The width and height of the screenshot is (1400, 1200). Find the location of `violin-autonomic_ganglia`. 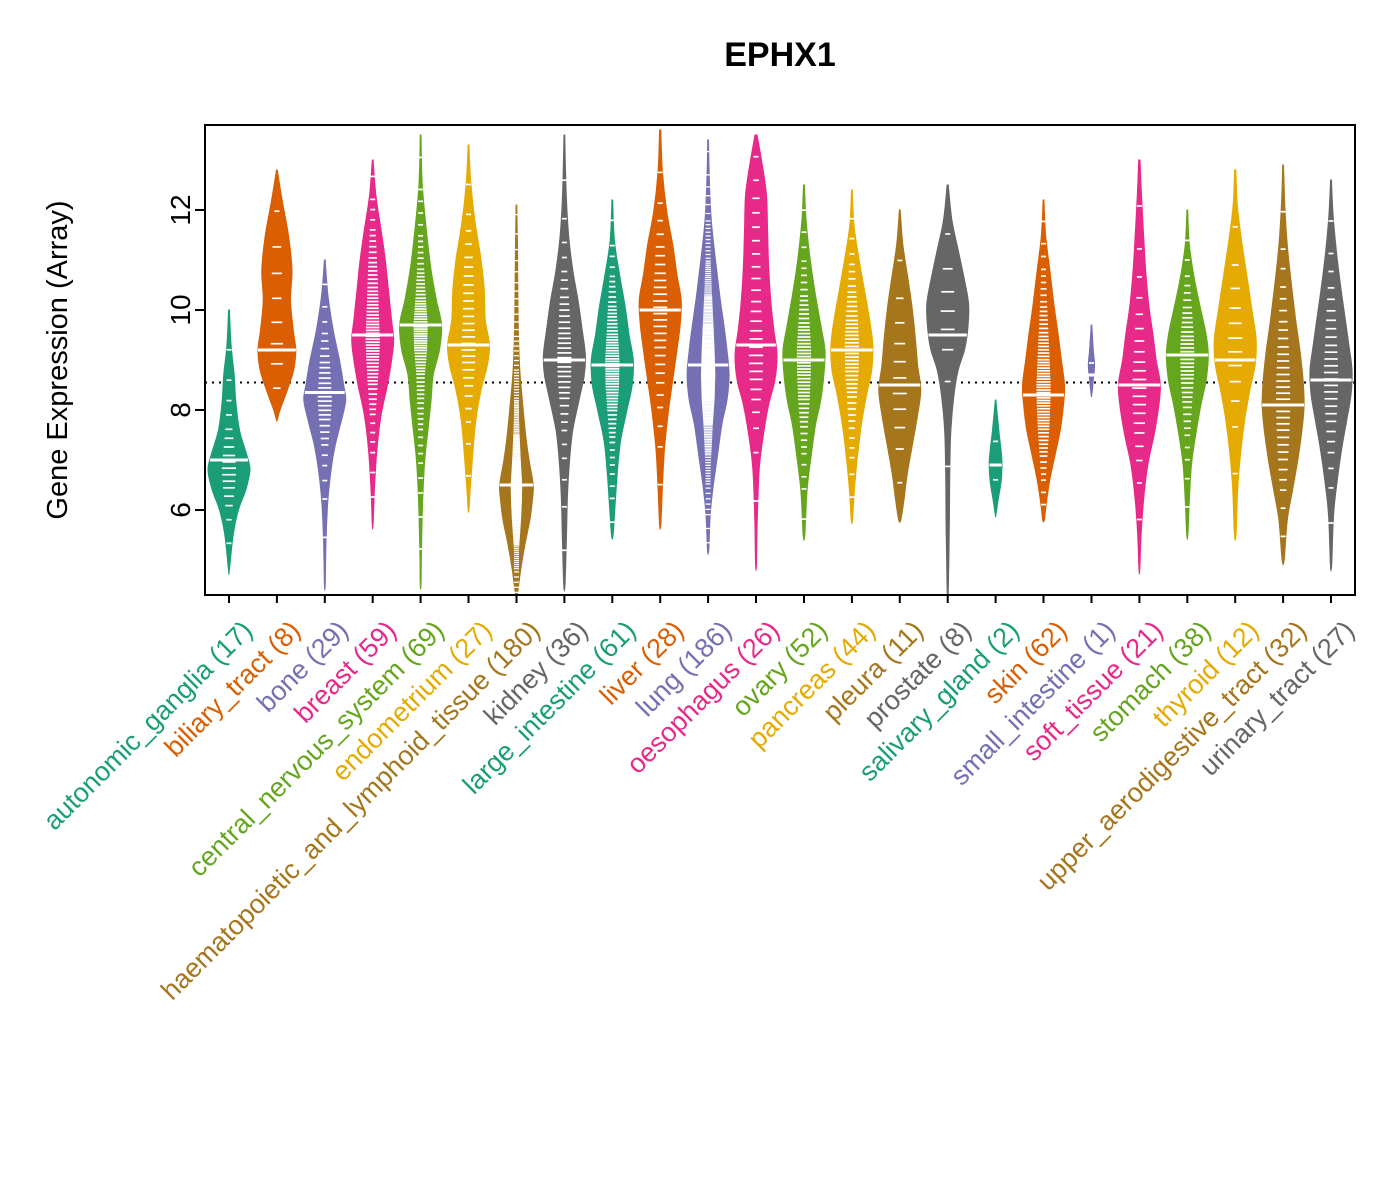

violin-autonomic_ganglia is located at coordinates (229, 442).